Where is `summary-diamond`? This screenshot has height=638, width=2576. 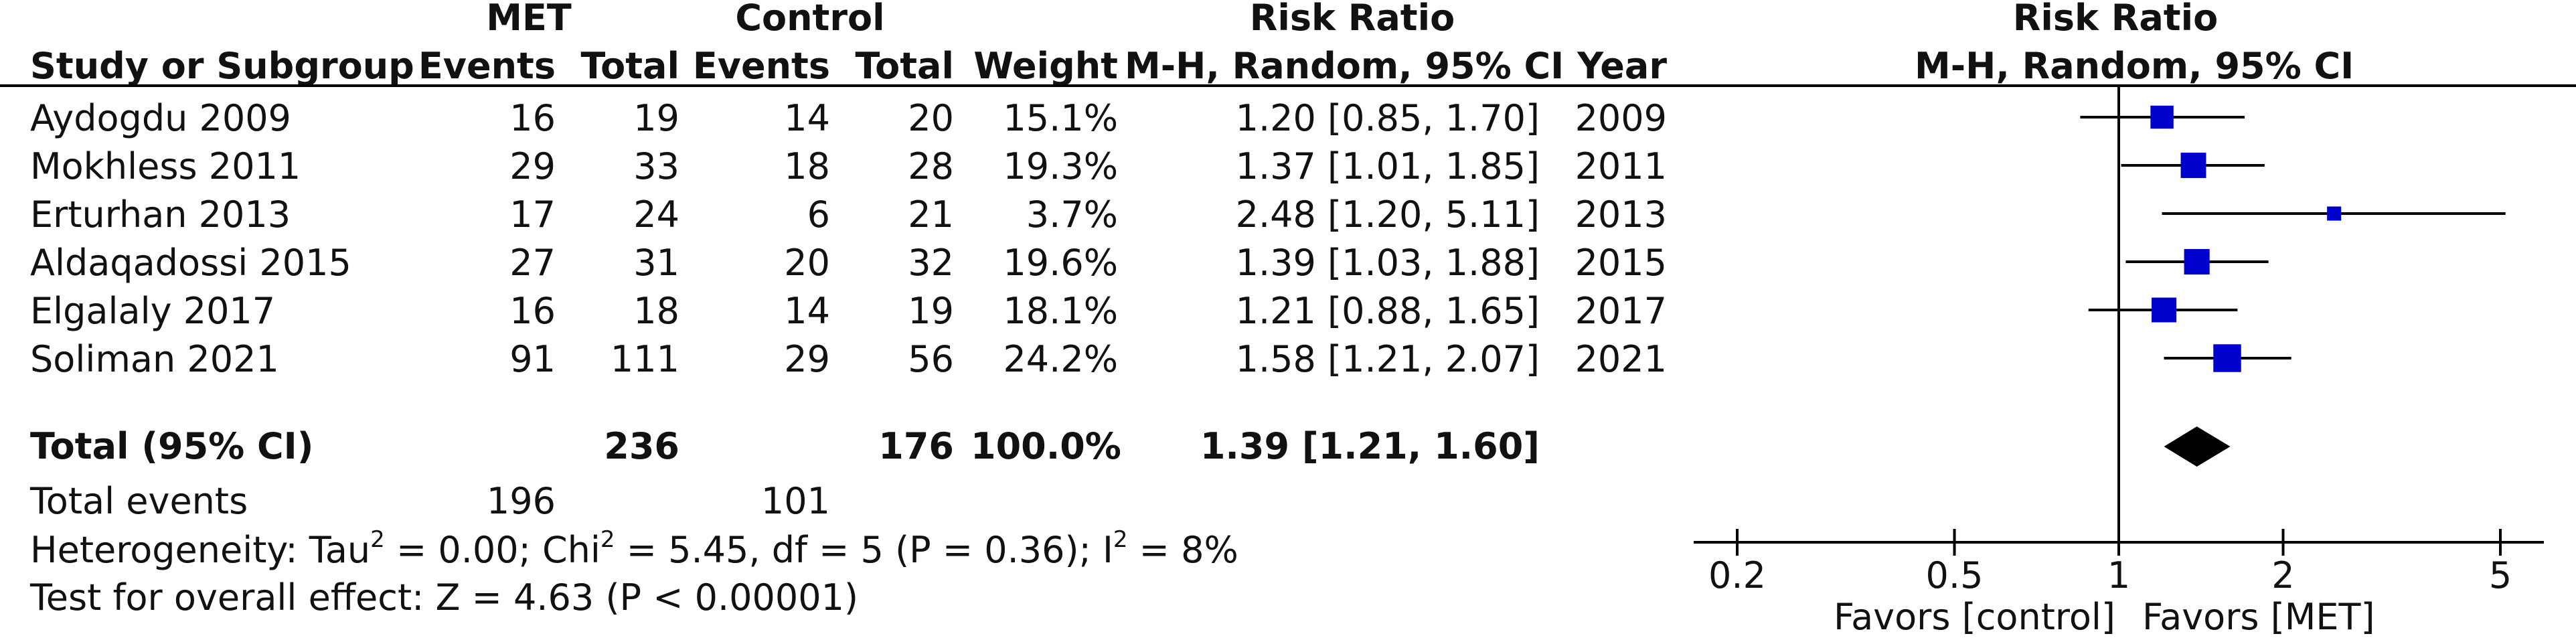
summary-diamond is located at coordinates (2197, 446).